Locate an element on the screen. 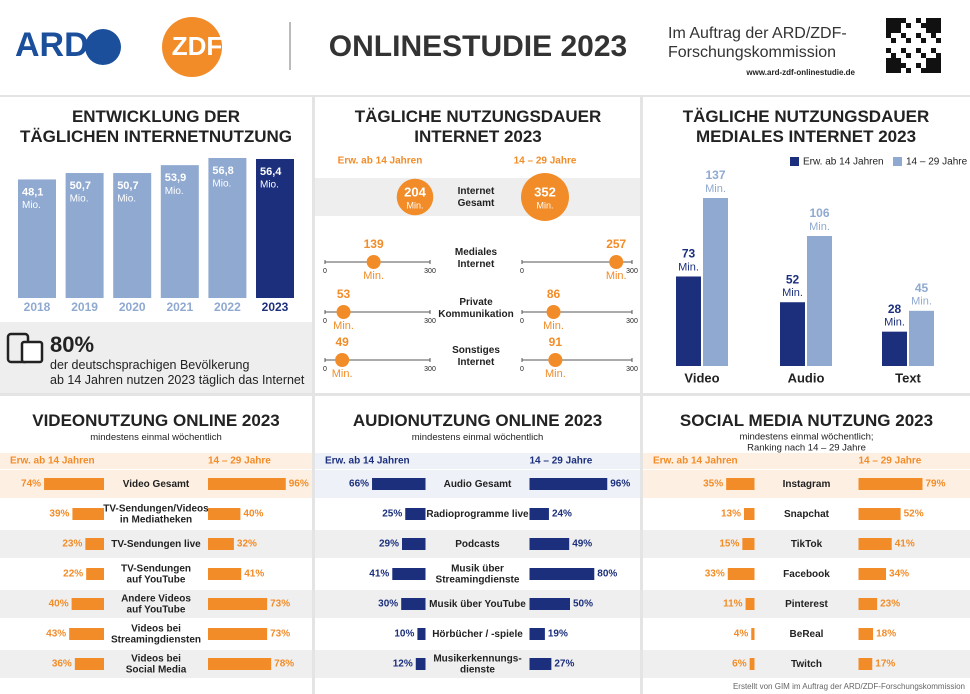  callout-value: 80% is located at coordinates (72, 344).